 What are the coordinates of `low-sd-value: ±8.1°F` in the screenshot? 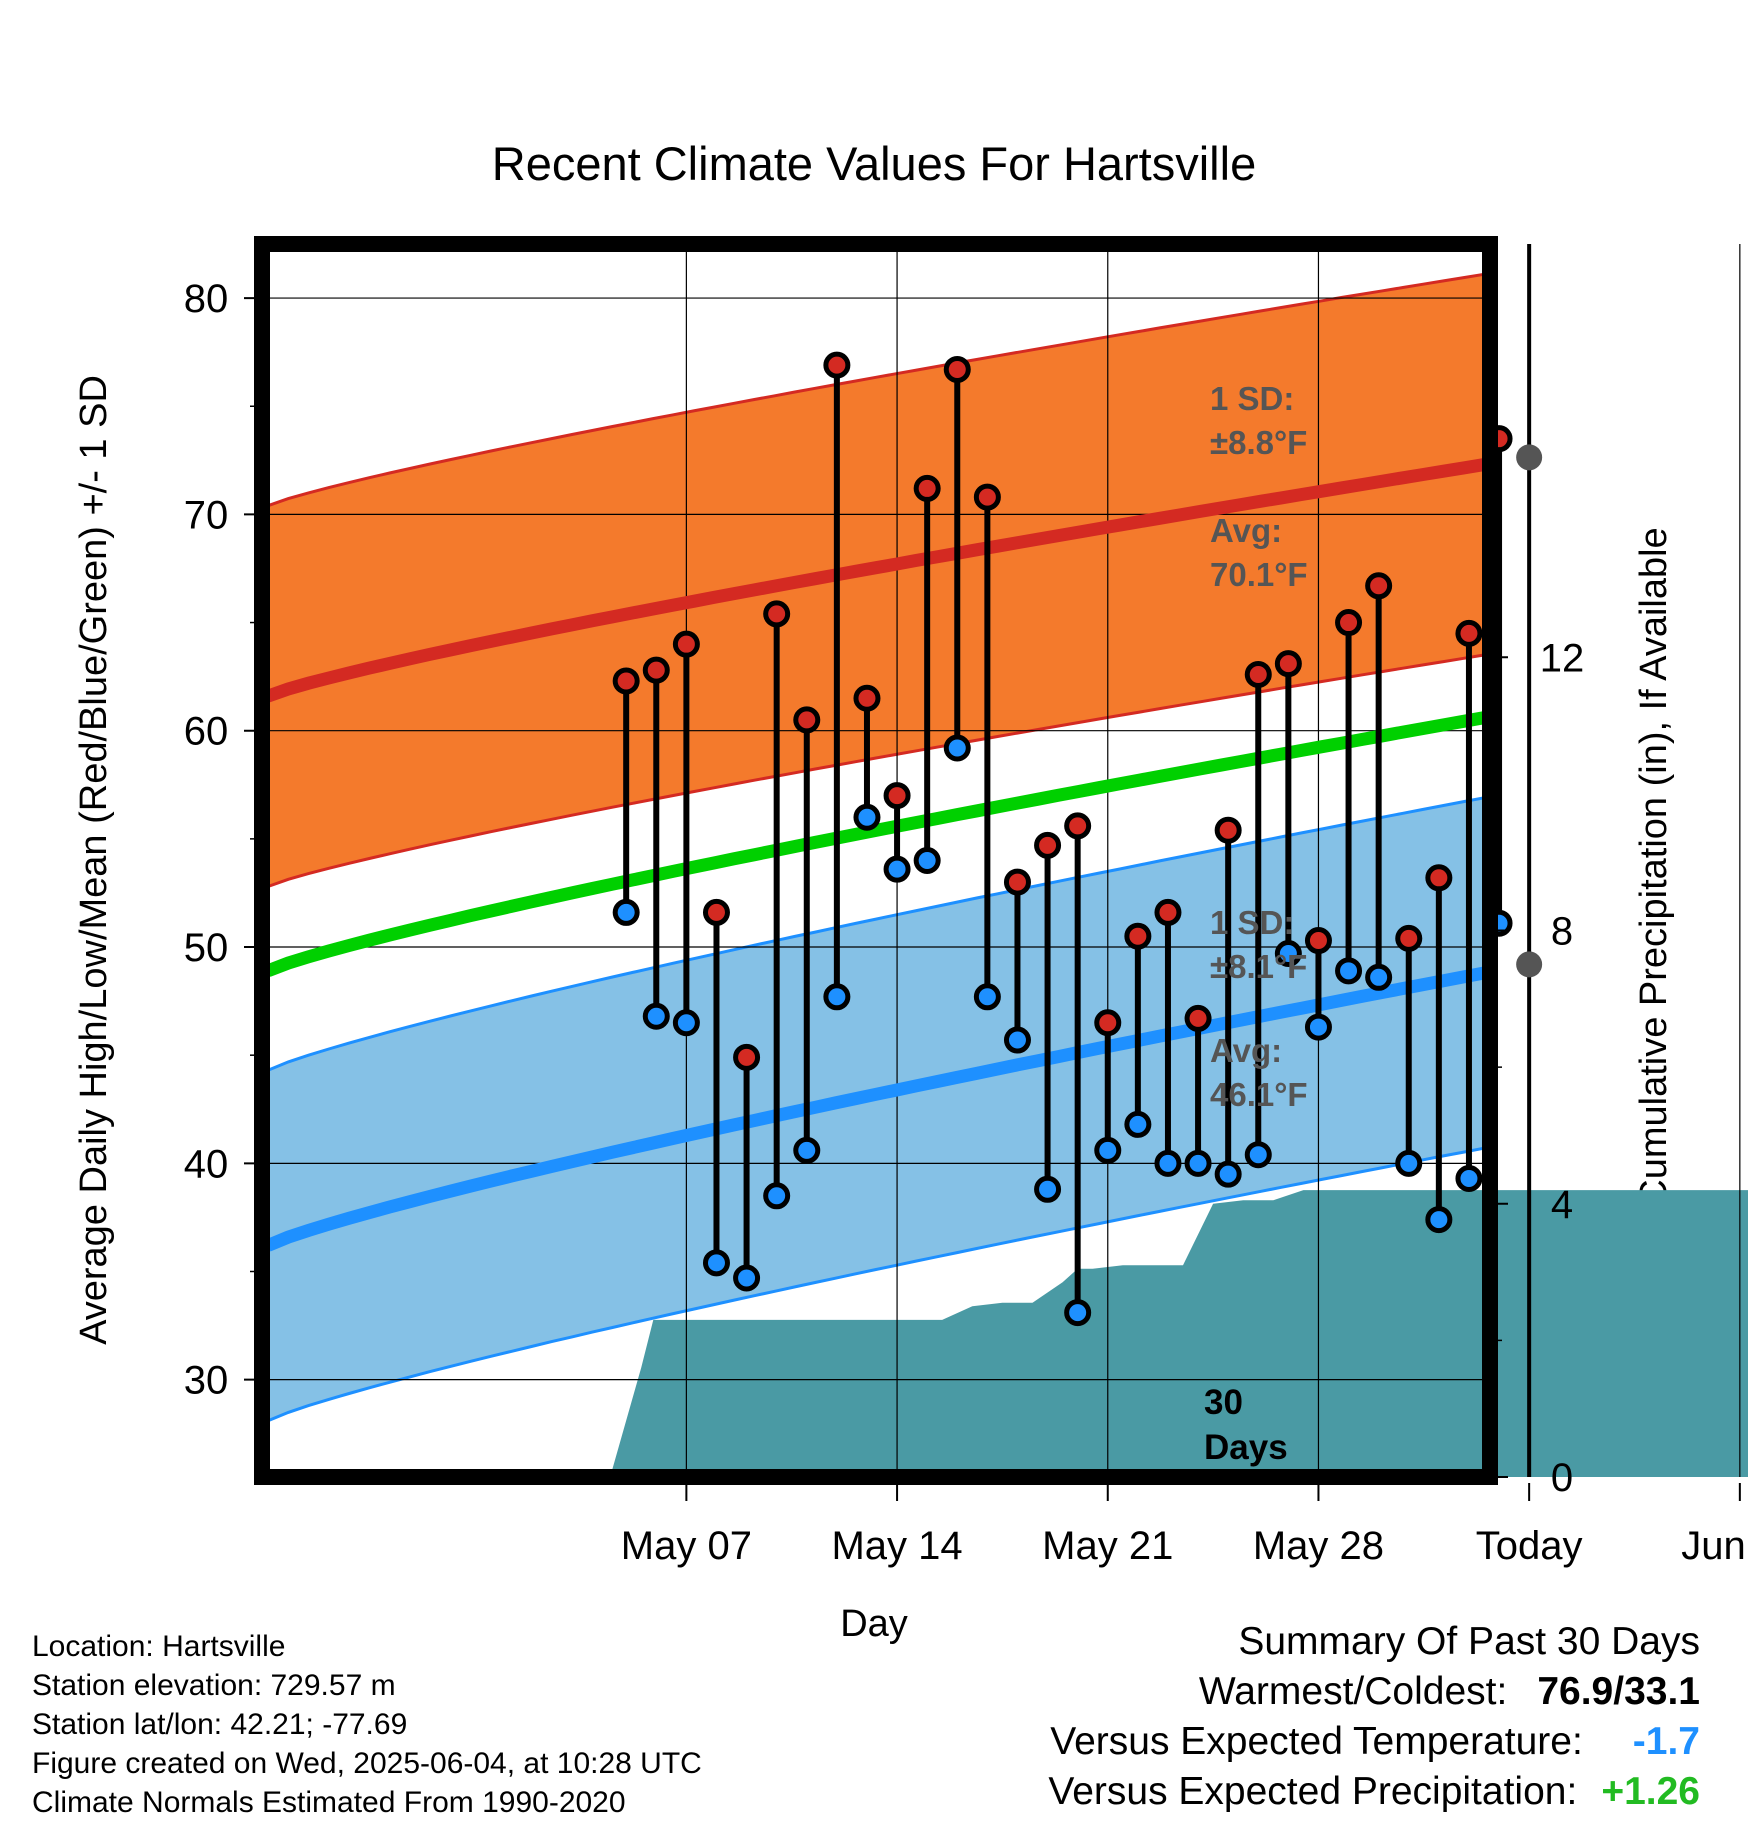 It's located at (1258, 966).